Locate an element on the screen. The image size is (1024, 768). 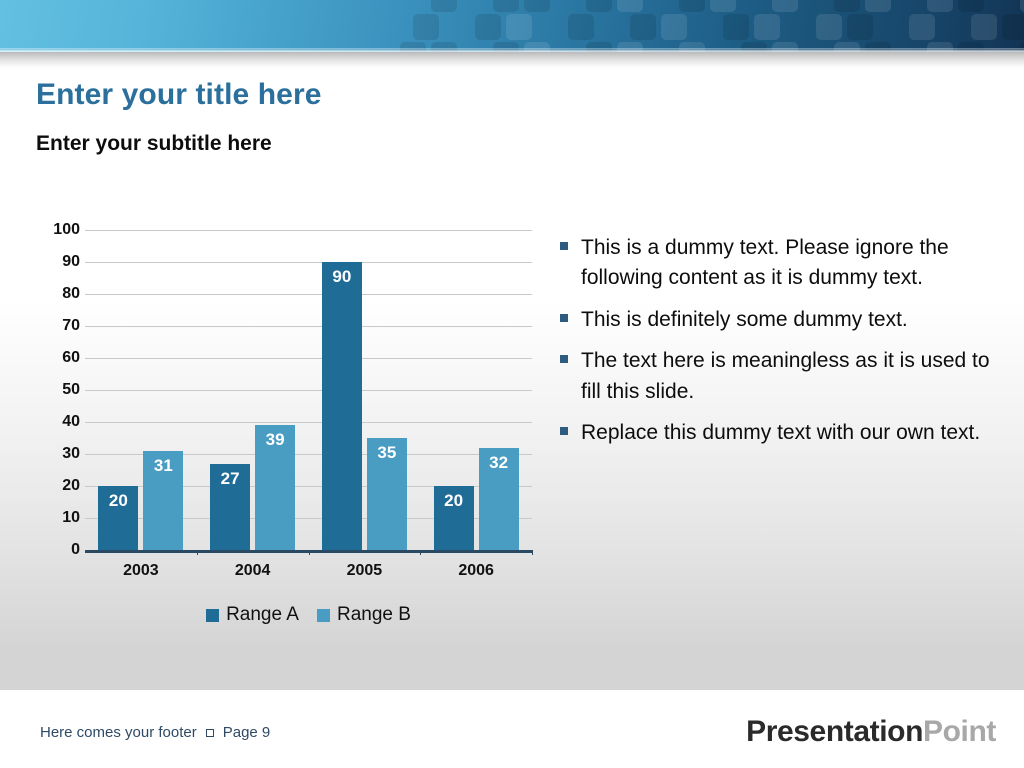
presentationpoint-logo: PresentationPoint is located at coordinates (871, 732).